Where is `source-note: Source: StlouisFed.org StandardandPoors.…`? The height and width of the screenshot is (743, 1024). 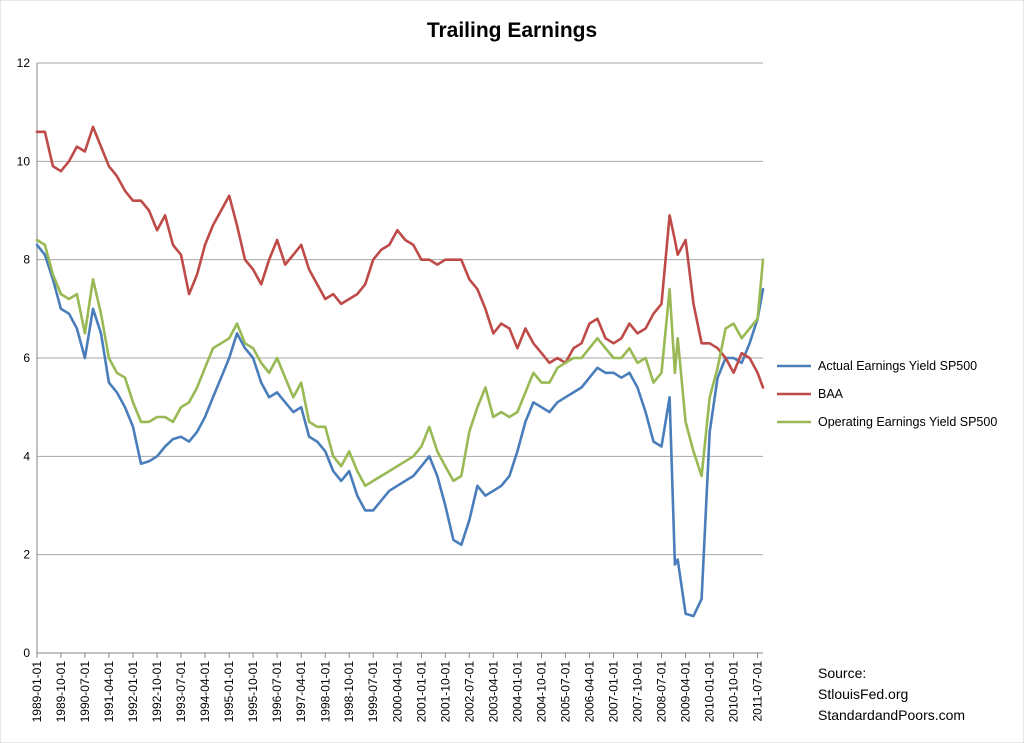
source-note: Source: StlouisFed.org StandardandPoors.… is located at coordinates (891, 694).